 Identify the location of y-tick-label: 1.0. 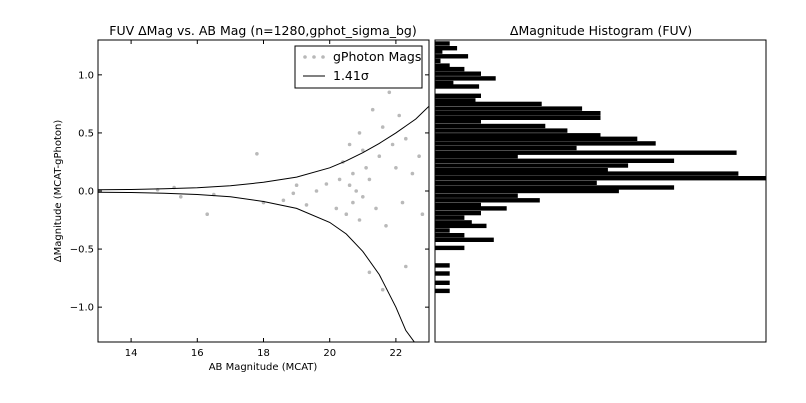
(86, 75).